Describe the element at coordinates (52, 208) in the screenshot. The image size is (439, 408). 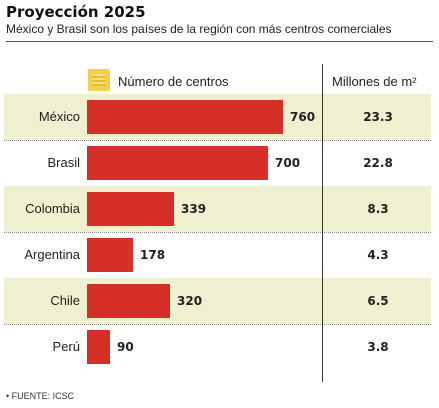
I see `category-label: Colombia` at that location.